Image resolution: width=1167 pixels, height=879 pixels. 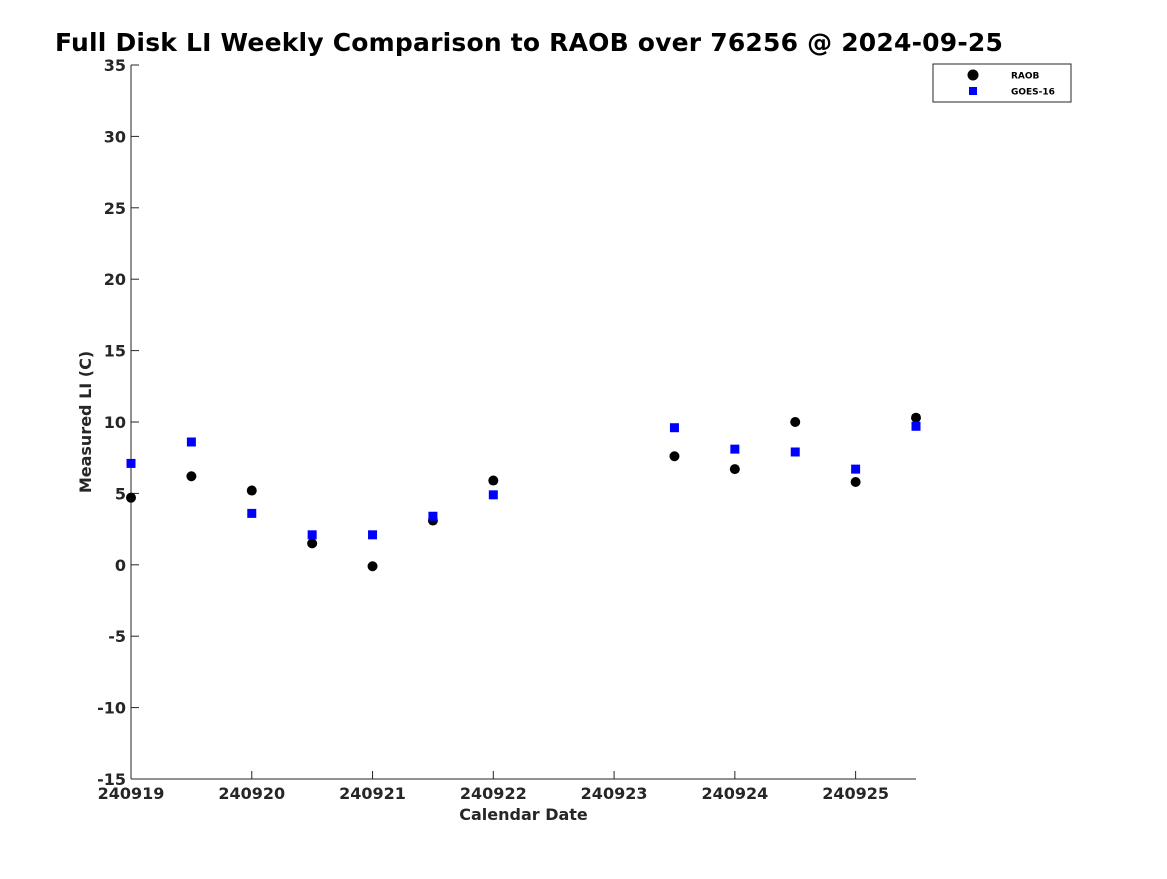 What do you see at coordinates (973, 75) in the screenshot?
I see `legend-marker-raob` at bounding box center [973, 75].